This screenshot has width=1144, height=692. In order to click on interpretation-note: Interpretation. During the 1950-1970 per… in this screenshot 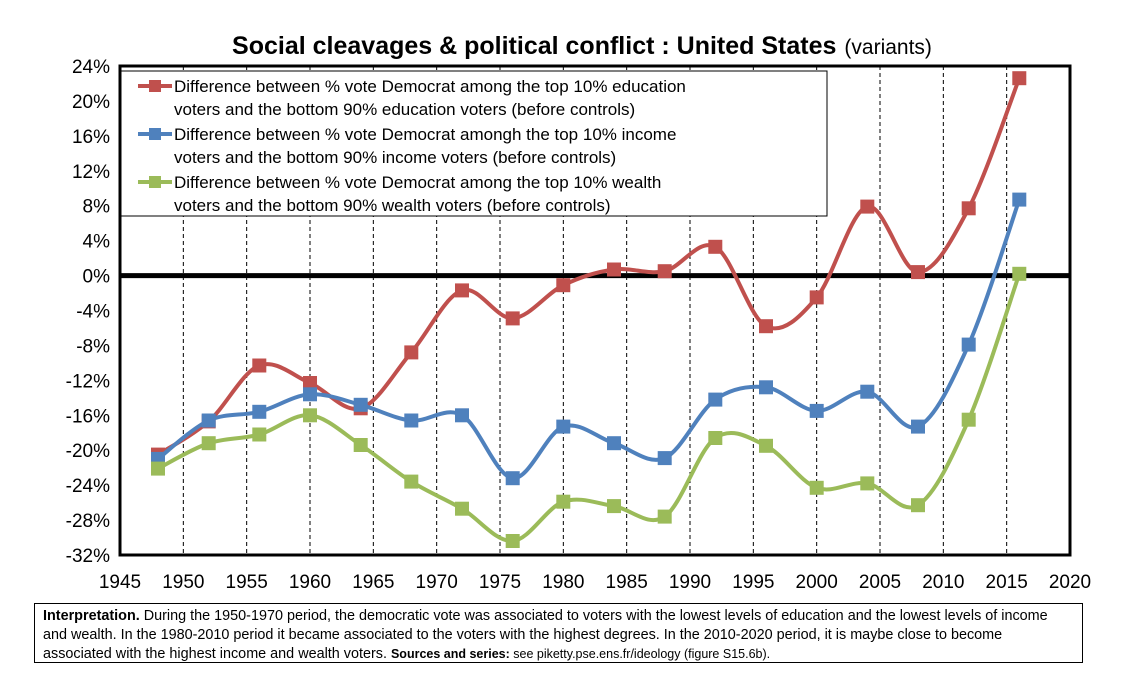, I will do `click(558, 633)`.